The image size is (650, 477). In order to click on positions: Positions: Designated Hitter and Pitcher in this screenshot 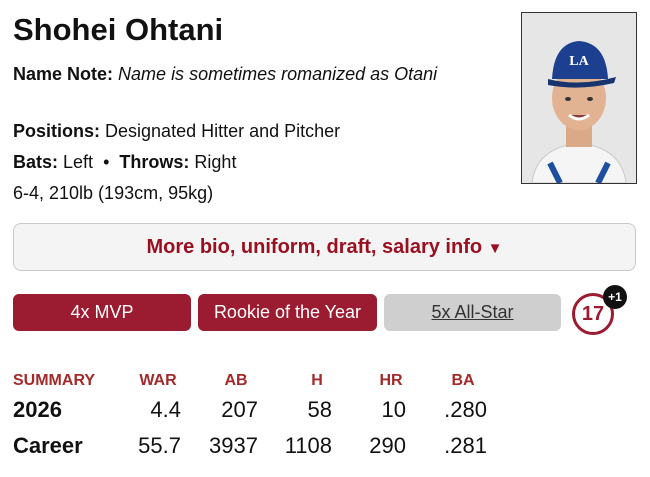, I will do `click(176, 131)`.